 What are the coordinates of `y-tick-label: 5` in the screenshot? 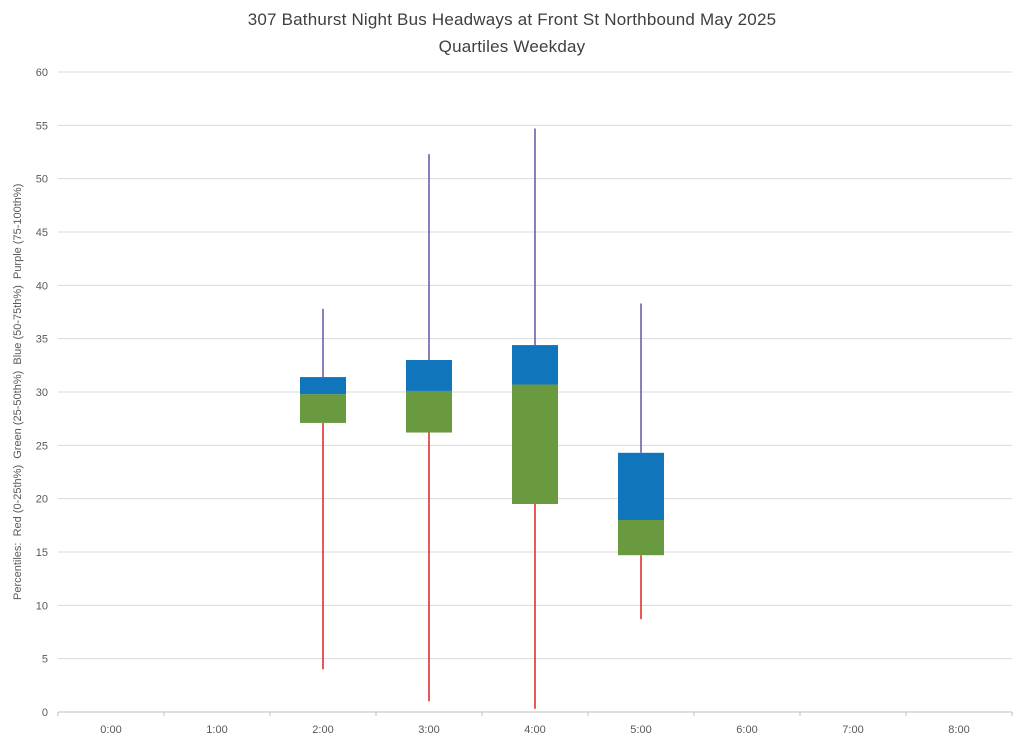 It's located at (45, 660).